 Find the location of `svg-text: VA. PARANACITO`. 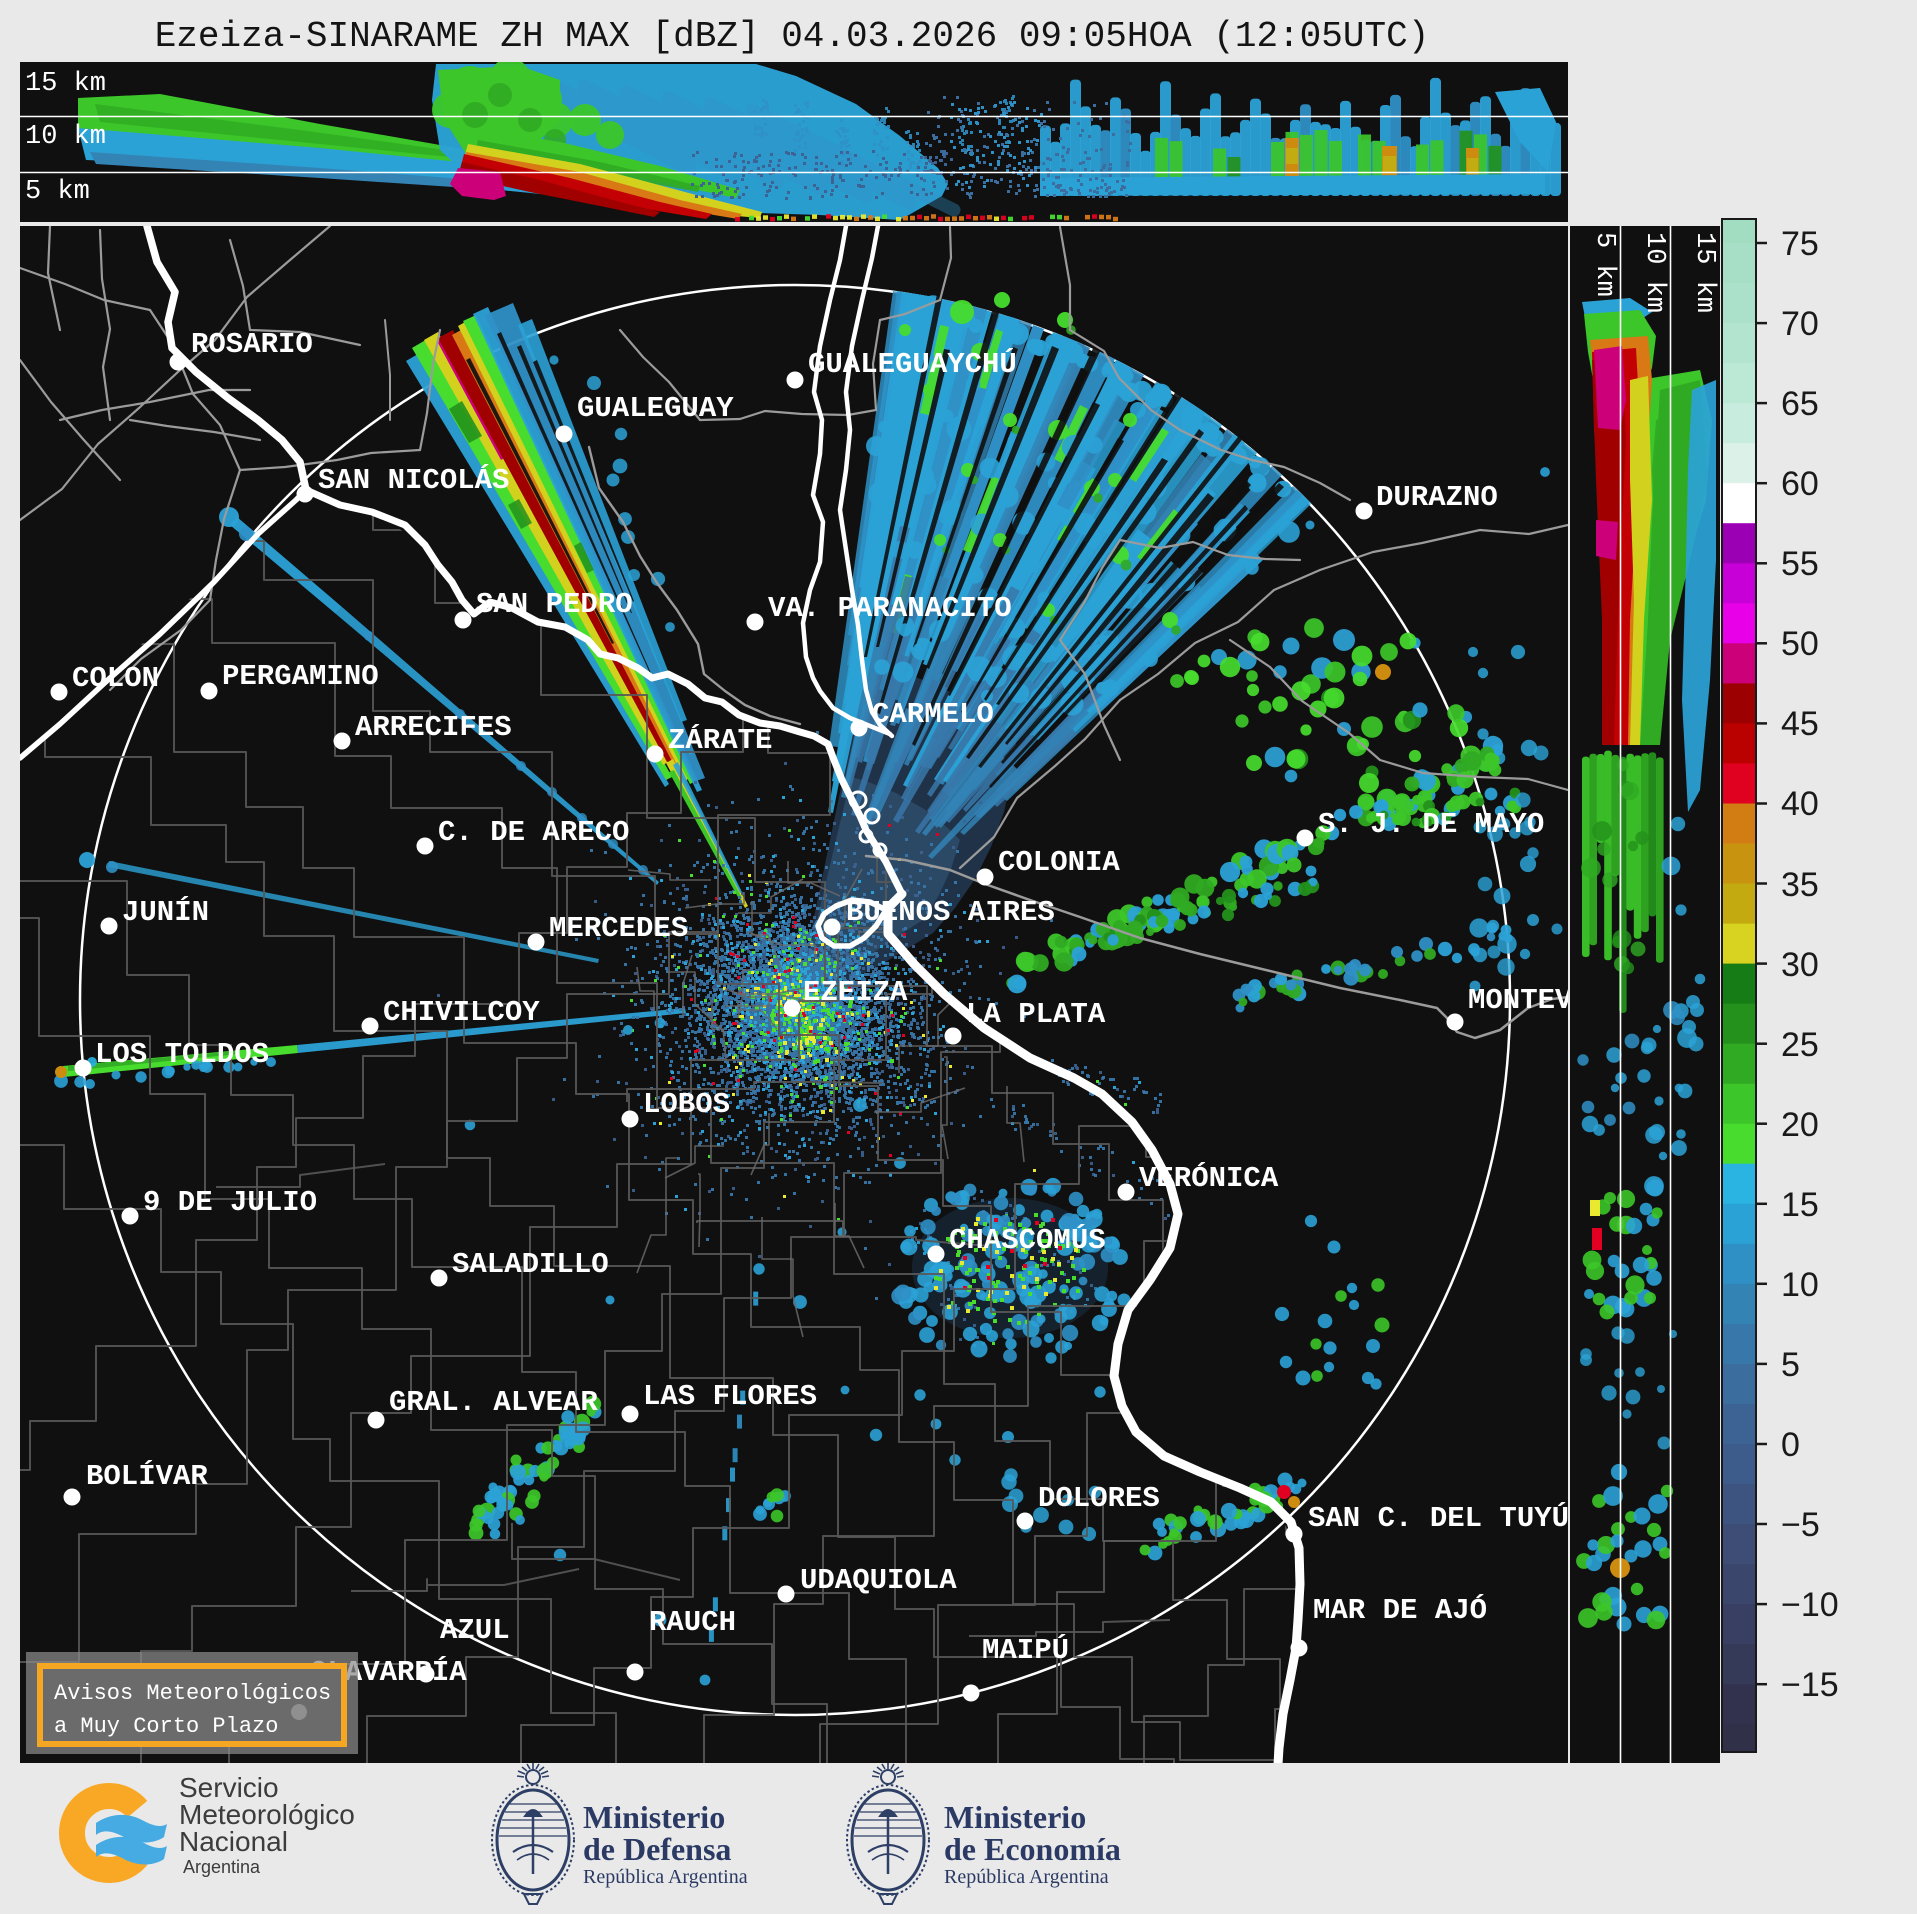

svg-text: VA. PARANACITO is located at coordinates (890, 608).